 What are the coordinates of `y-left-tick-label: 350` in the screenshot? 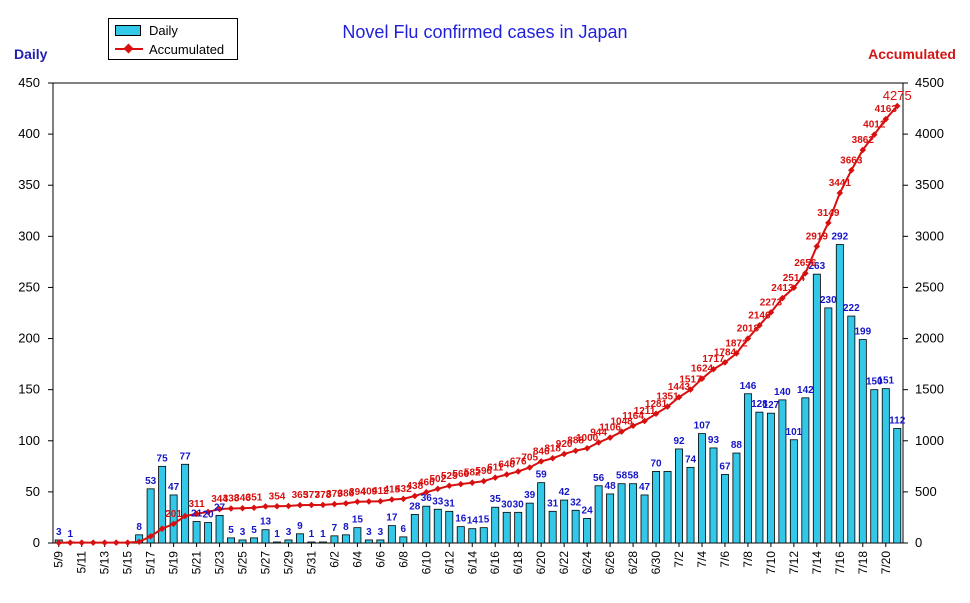 It's located at (29, 184).